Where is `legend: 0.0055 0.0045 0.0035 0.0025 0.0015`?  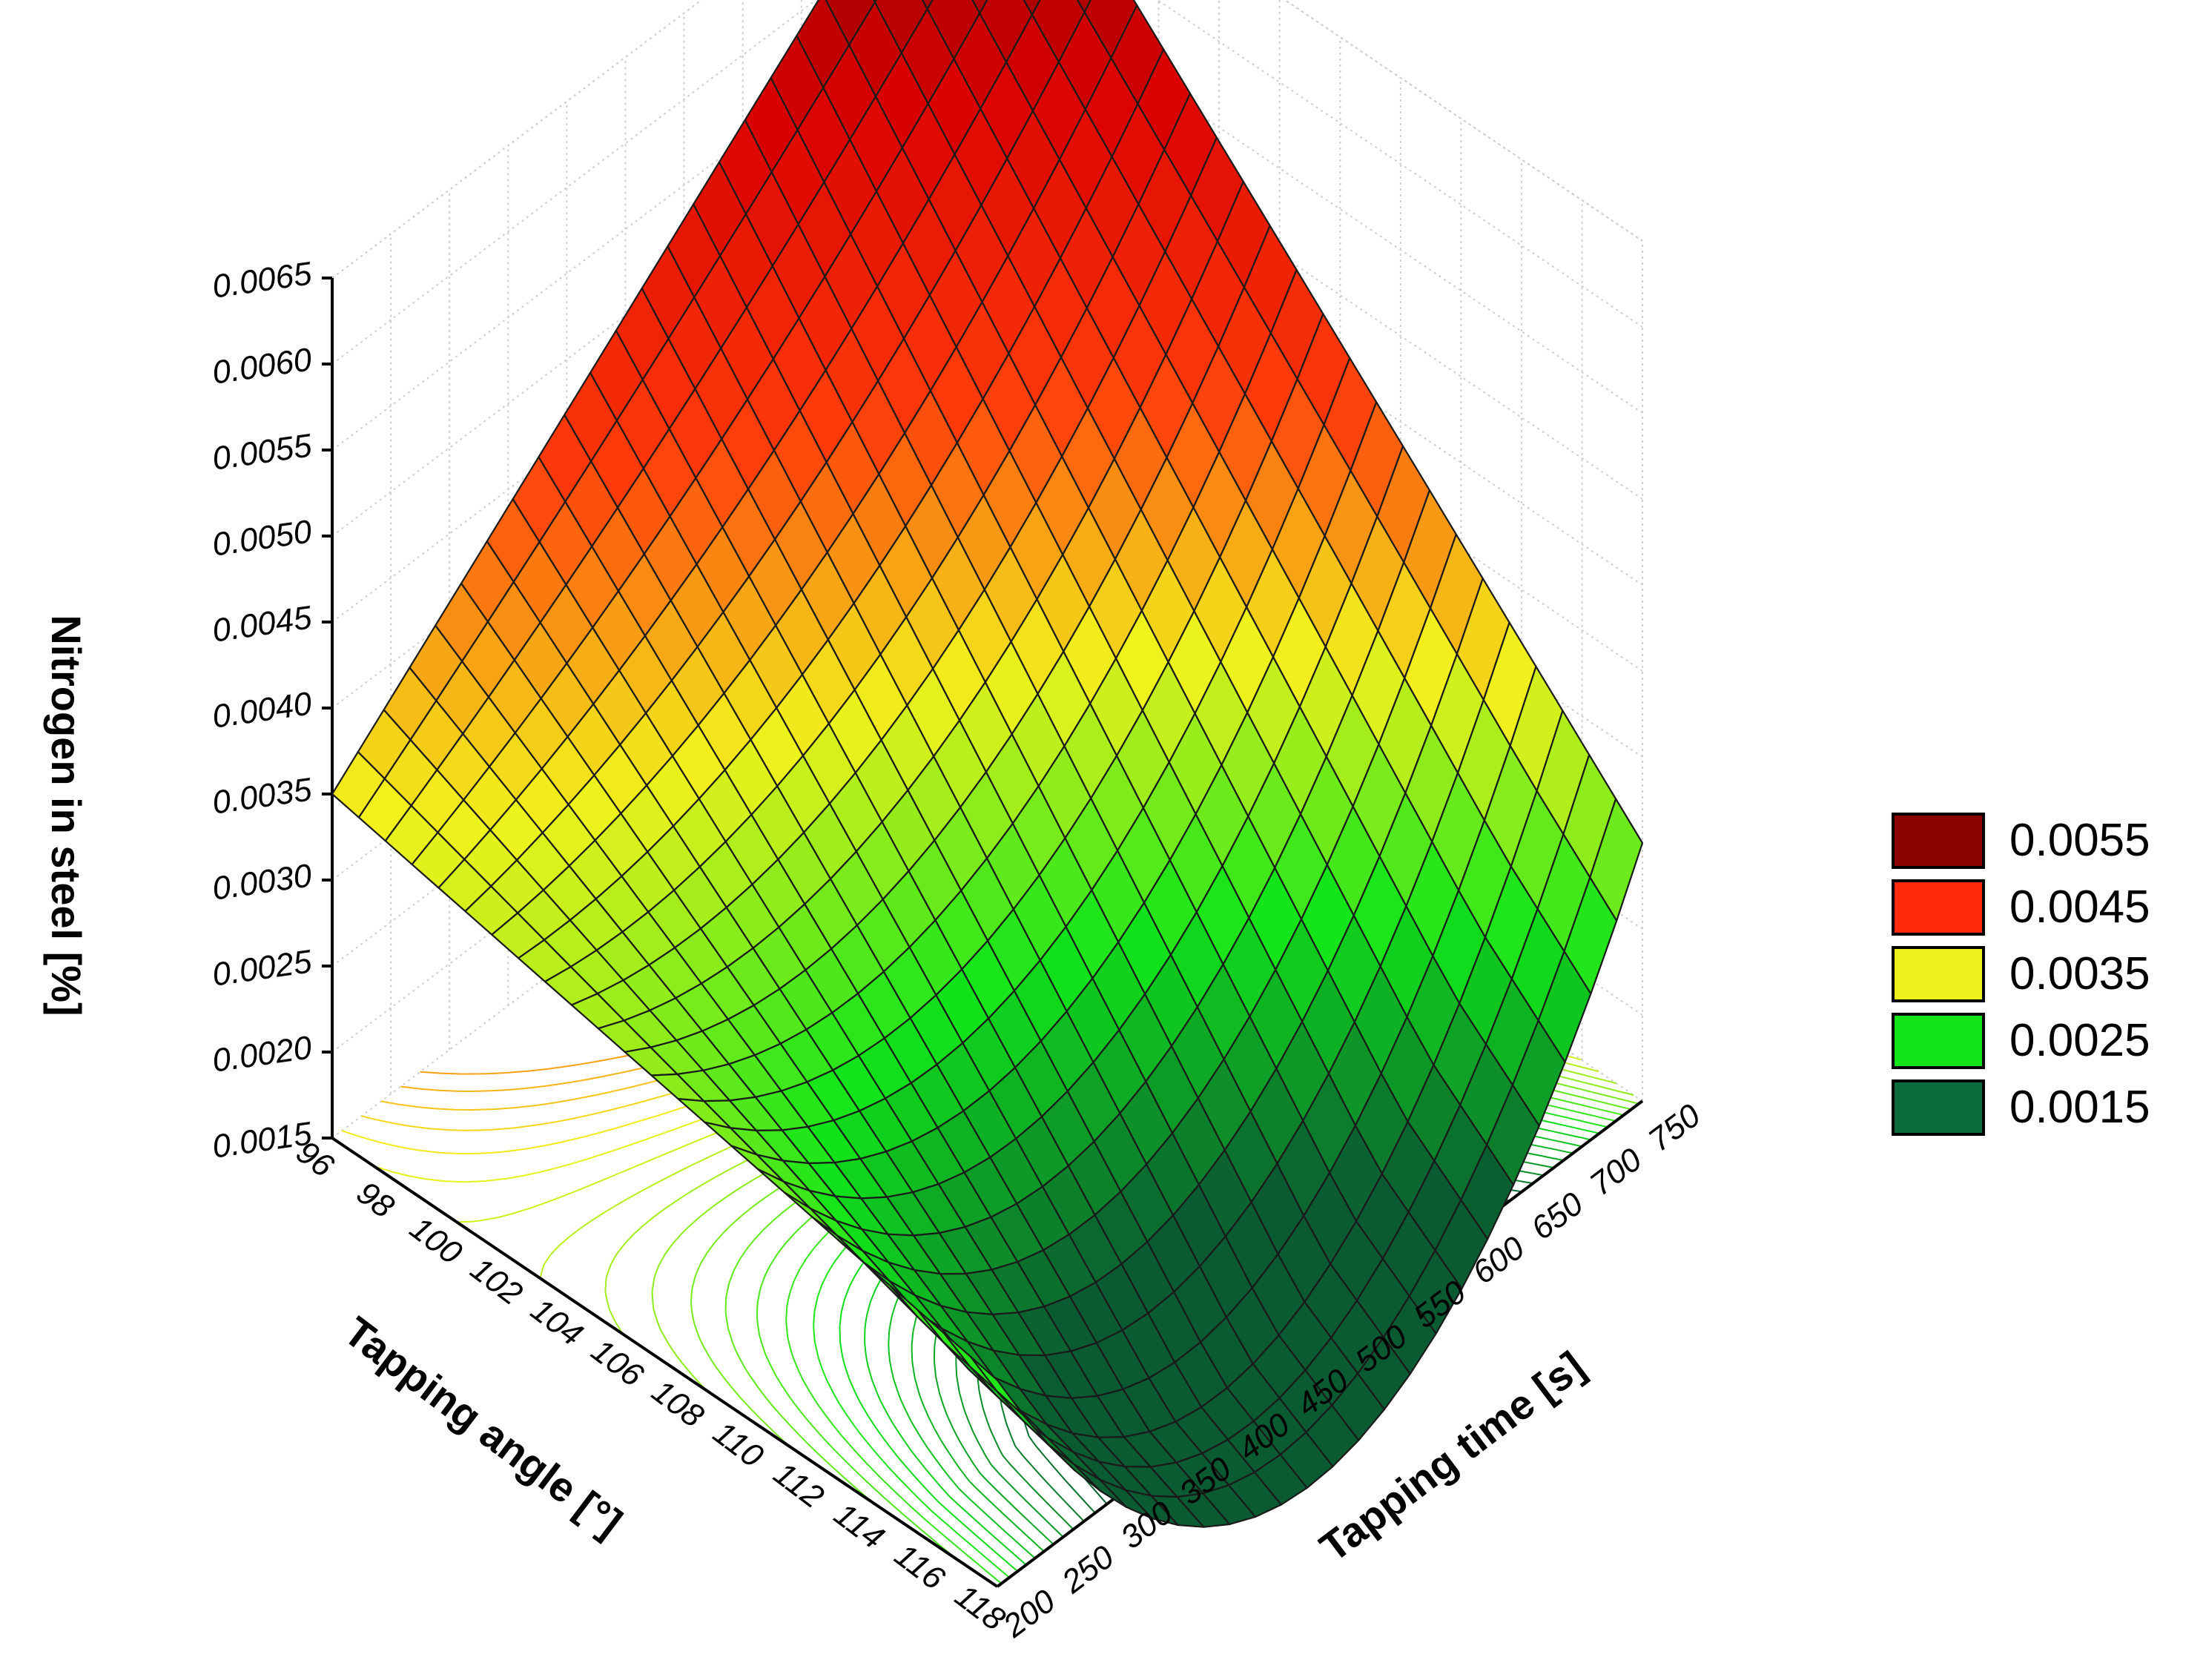
legend: 0.0055 0.0045 0.0035 0.0025 0.0015 is located at coordinates (2021, 974).